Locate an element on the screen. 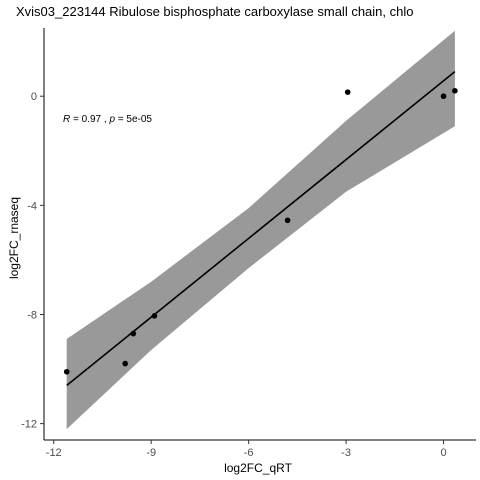 The width and height of the screenshot is (480, 480). p-value: = 5e-05 is located at coordinates (133, 119).